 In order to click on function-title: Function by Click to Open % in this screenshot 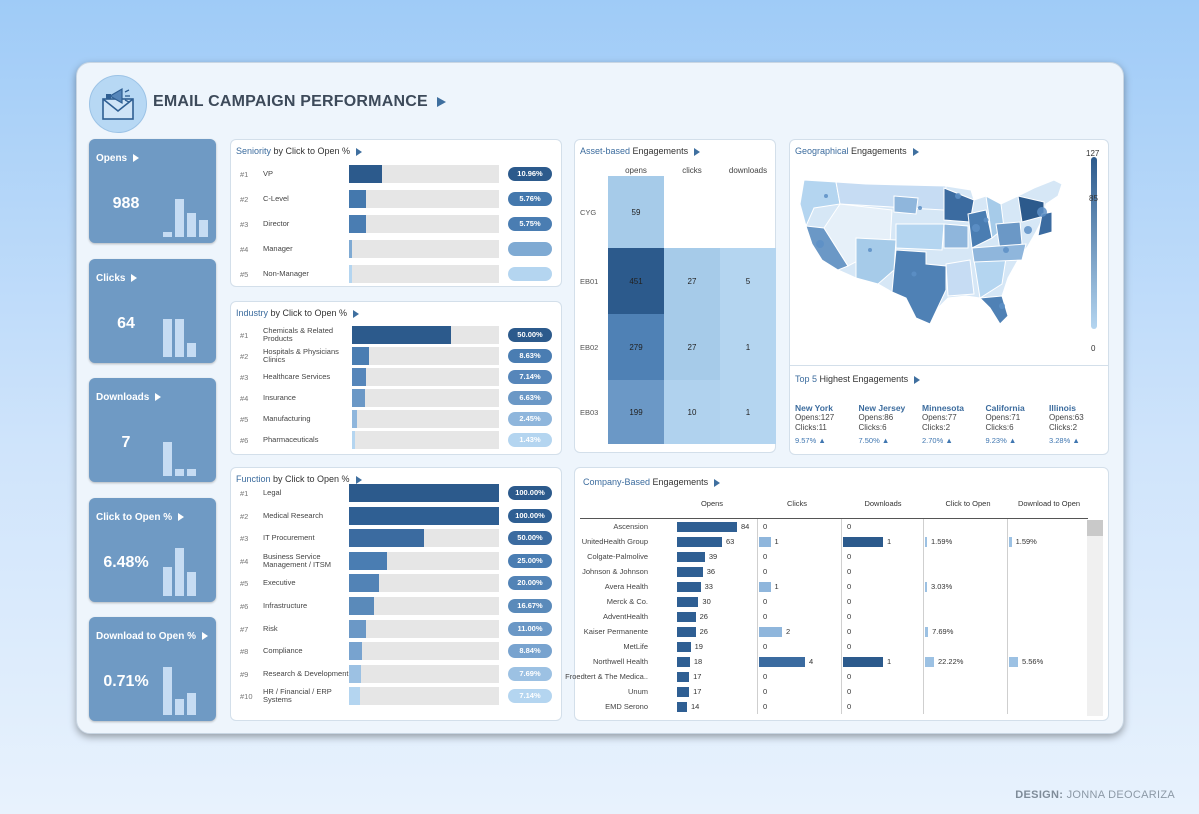, I will do `click(299, 479)`.